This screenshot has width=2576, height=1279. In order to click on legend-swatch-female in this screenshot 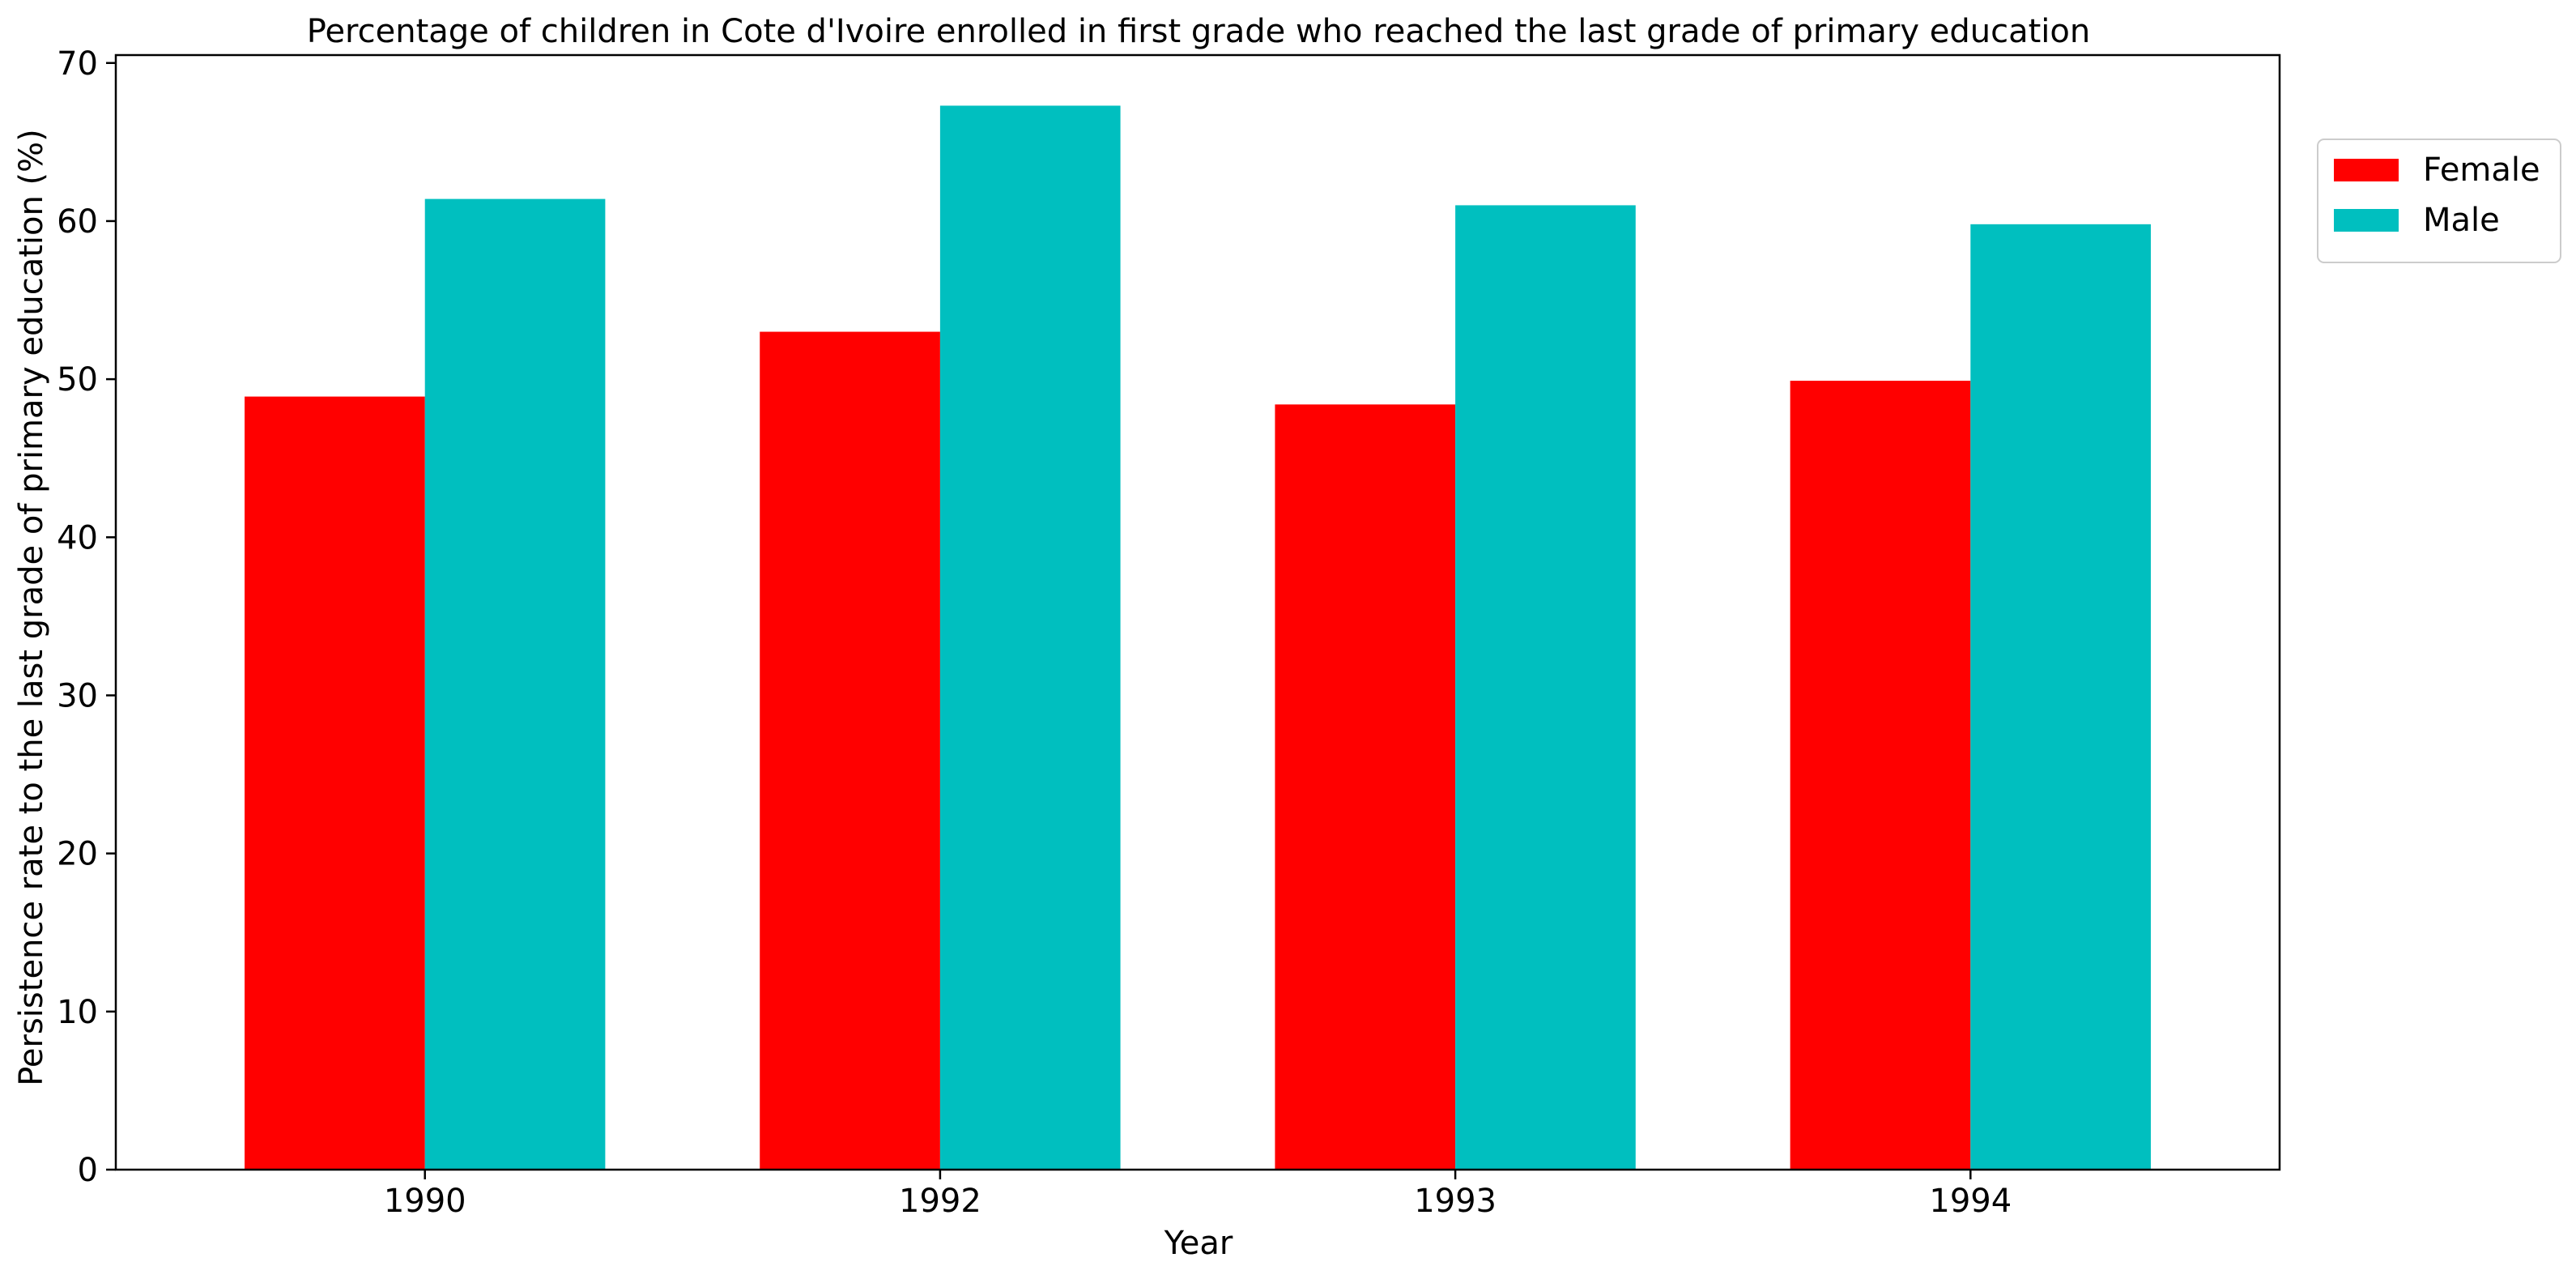, I will do `click(2366, 170)`.